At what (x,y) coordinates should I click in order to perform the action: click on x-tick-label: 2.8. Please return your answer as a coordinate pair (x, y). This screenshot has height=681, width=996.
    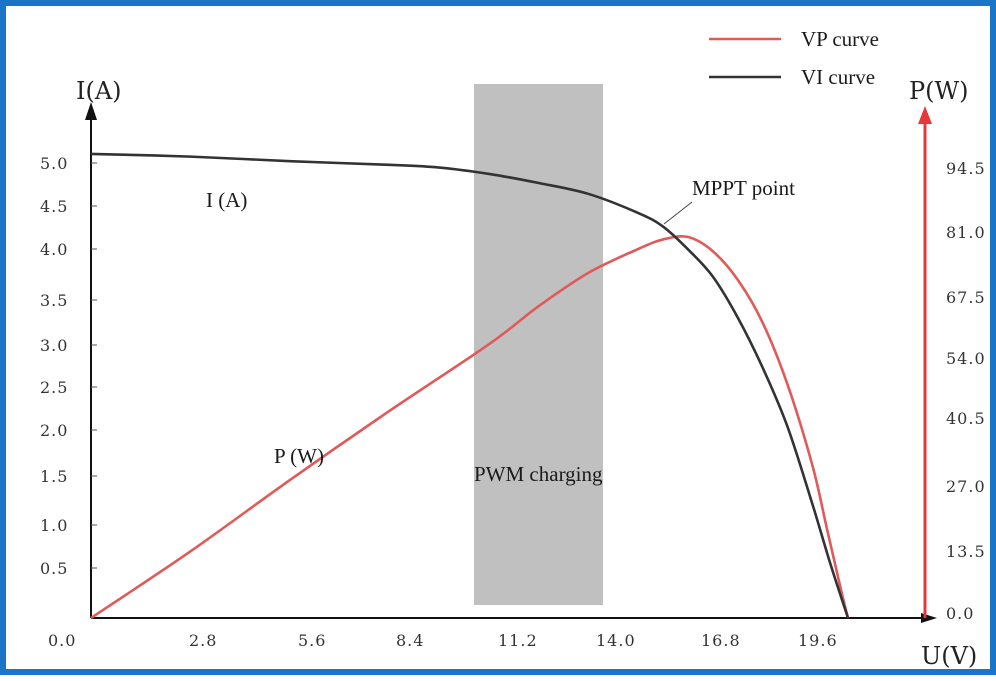
    Looking at the image, I should click on (203, 640).